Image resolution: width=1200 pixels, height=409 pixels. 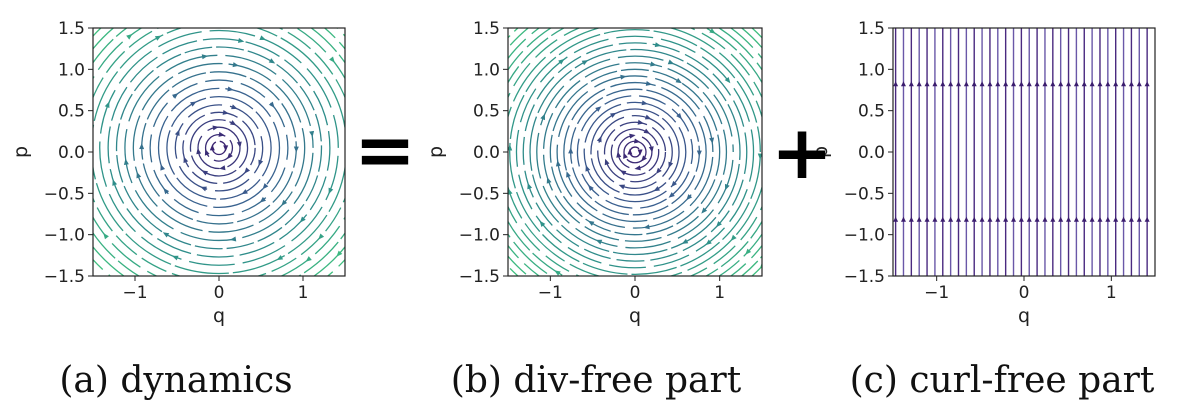 I want to click on plus-operator: +, so click(x=802, y=153).